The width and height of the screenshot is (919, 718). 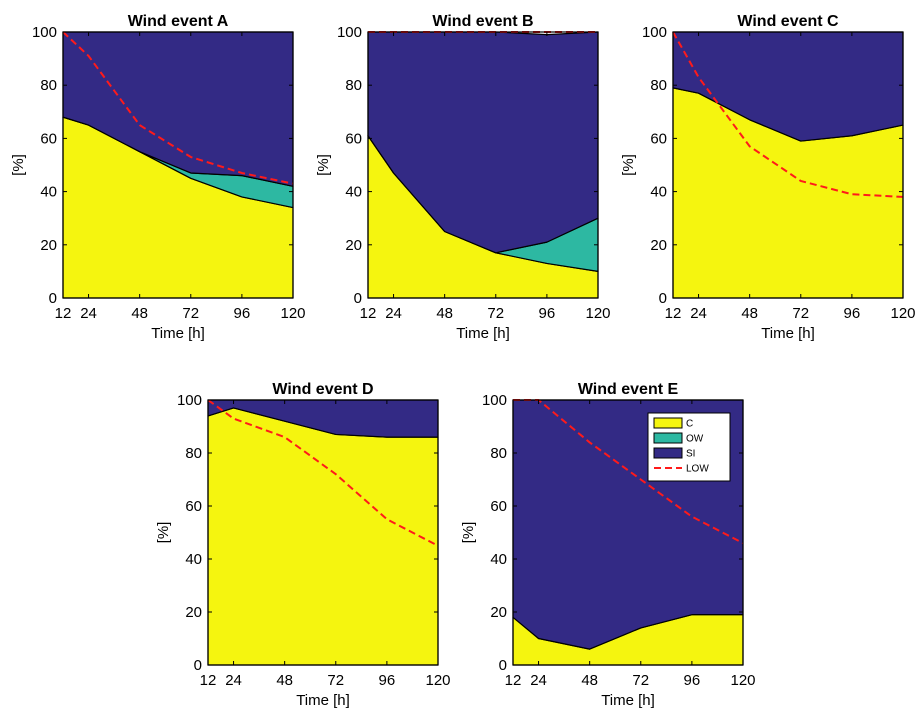 I want to click on chart-title: Wind event C, so click(x=788, y=21).